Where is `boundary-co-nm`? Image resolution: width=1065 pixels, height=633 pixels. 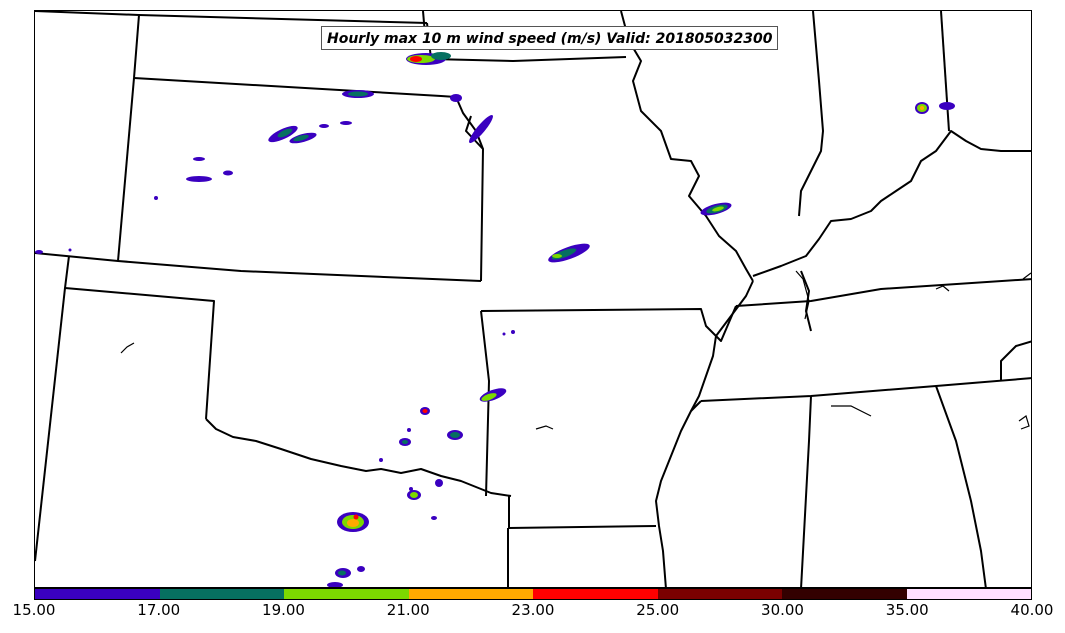 boundary-co-nm is located at coordinates (258, 267).